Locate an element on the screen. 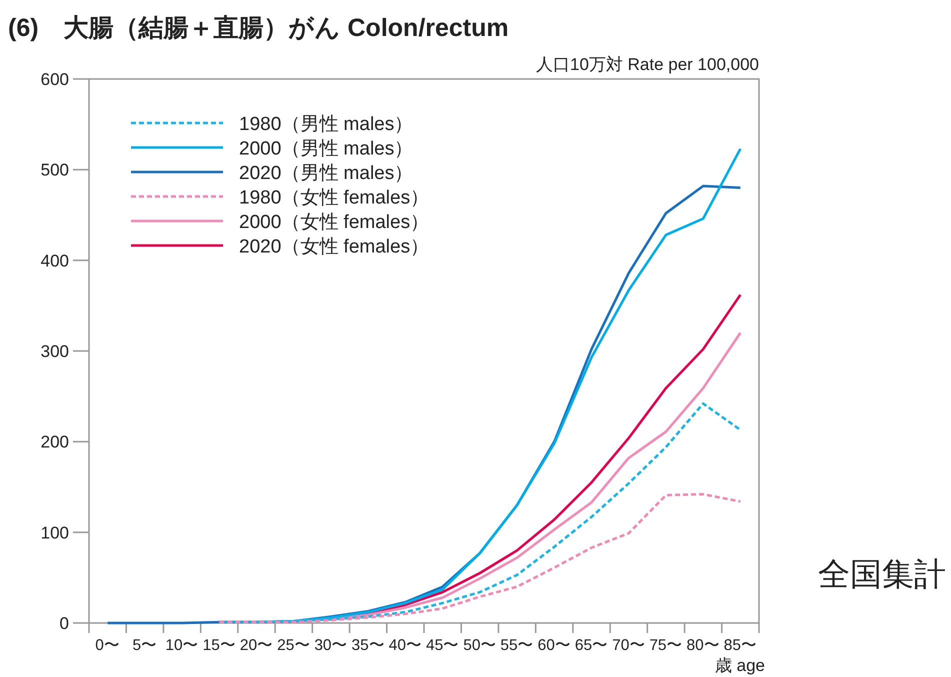  x-tick-label: 25〜 is located at coordinates (293, 645).